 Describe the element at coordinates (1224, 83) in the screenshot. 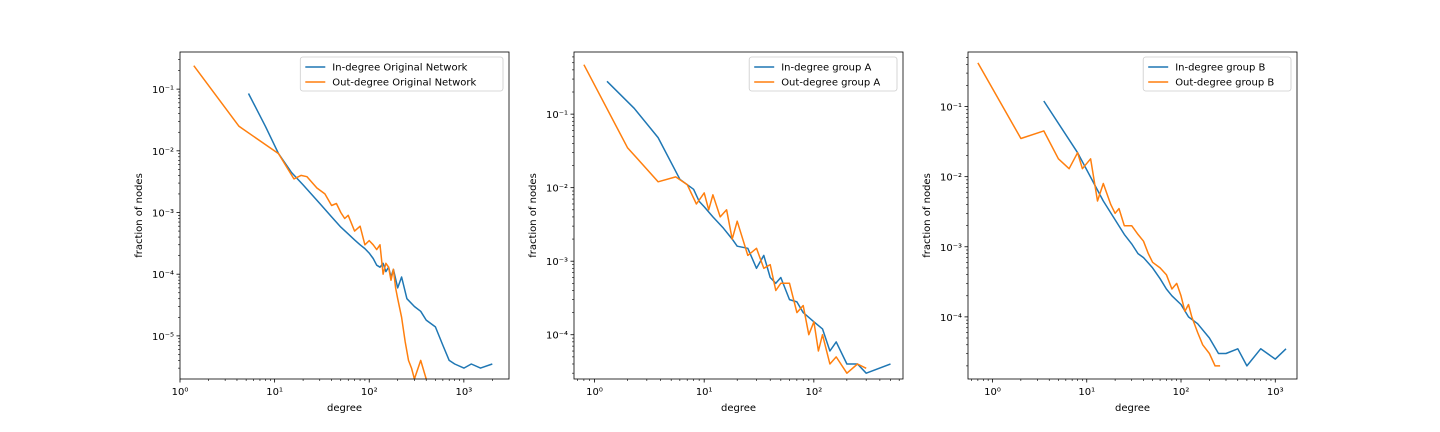

I see `legend-label: Out-degree group B` at that location.